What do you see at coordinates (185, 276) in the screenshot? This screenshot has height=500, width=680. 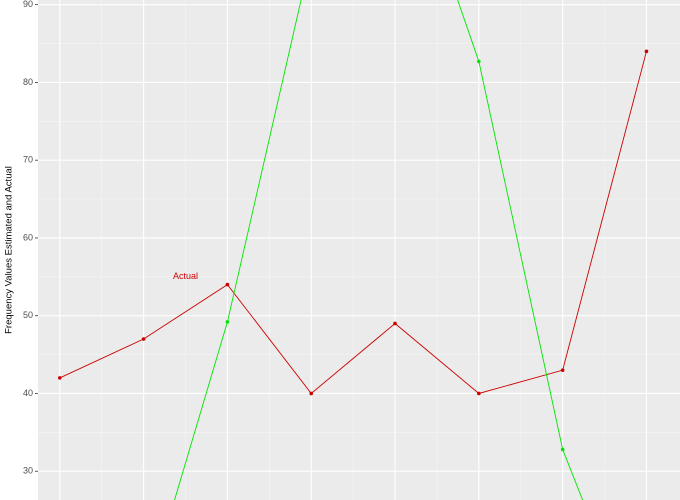 I see `annotation: Actual` at bounding box center [185, 276].